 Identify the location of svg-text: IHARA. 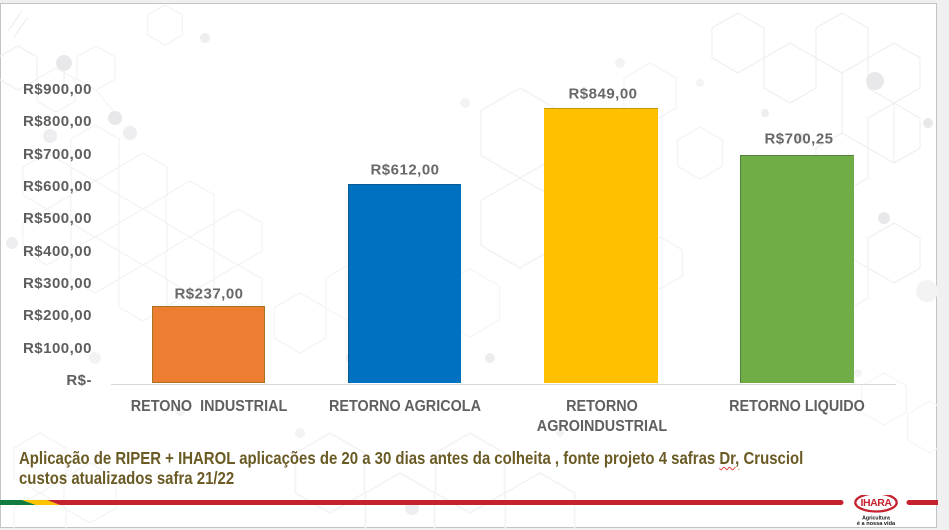
(877, 503).